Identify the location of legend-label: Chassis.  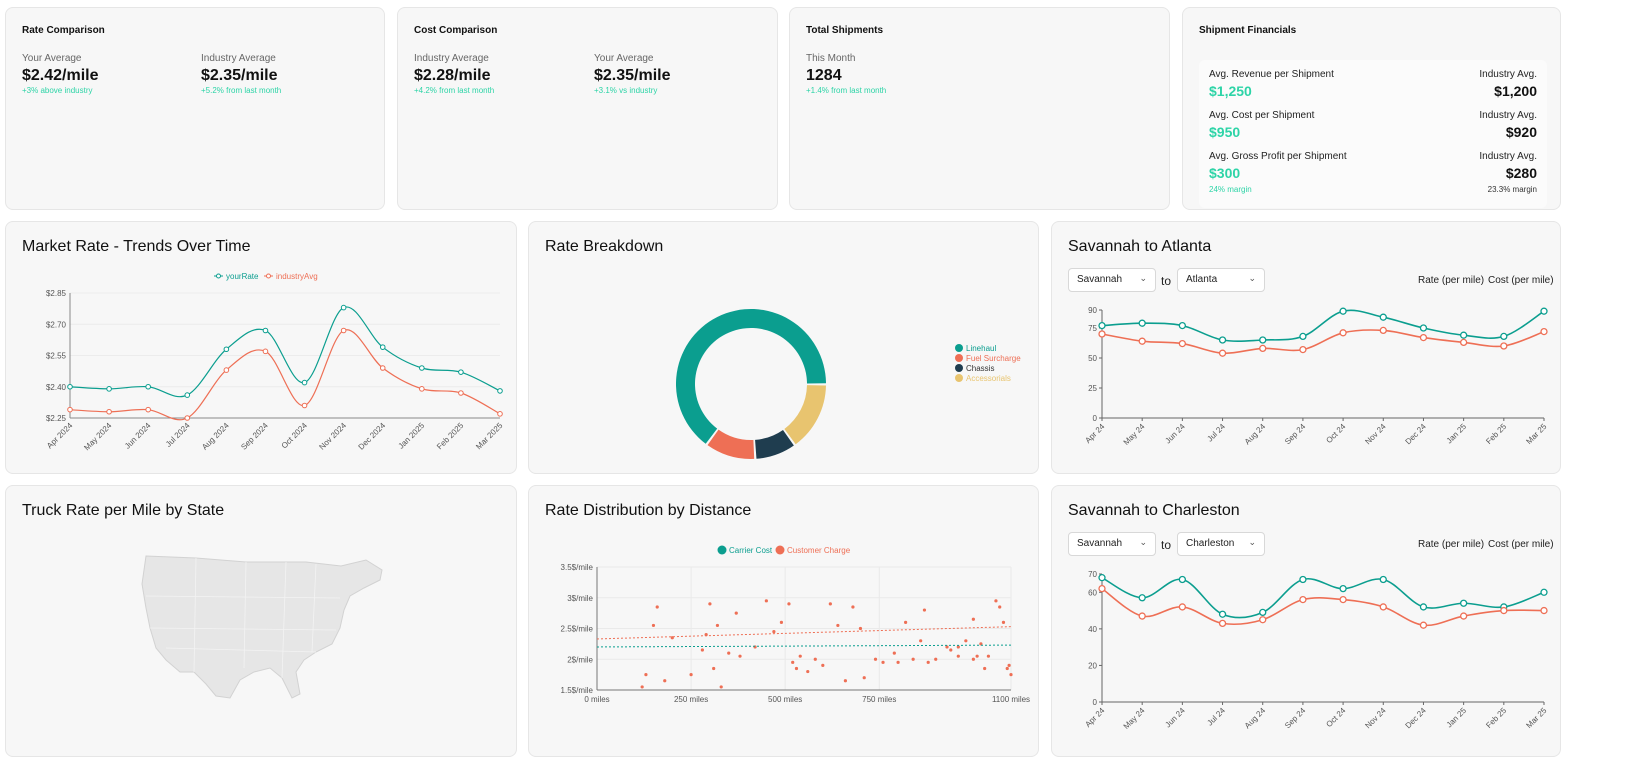
(980, 368).